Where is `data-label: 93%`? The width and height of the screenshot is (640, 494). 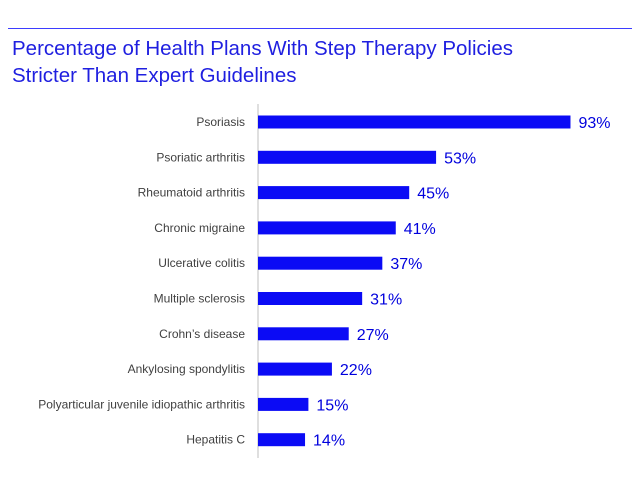
data-label: 93% is located at coordinates (594, 123).